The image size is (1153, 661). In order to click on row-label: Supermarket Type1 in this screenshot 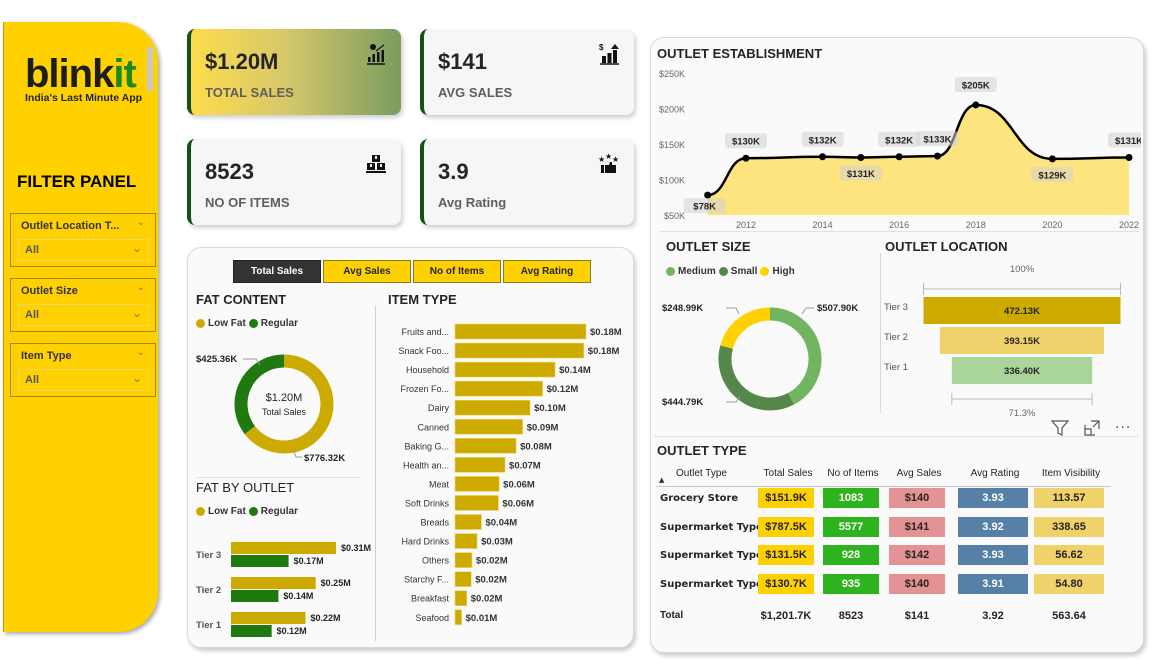, I will do `click(715, 527)`.